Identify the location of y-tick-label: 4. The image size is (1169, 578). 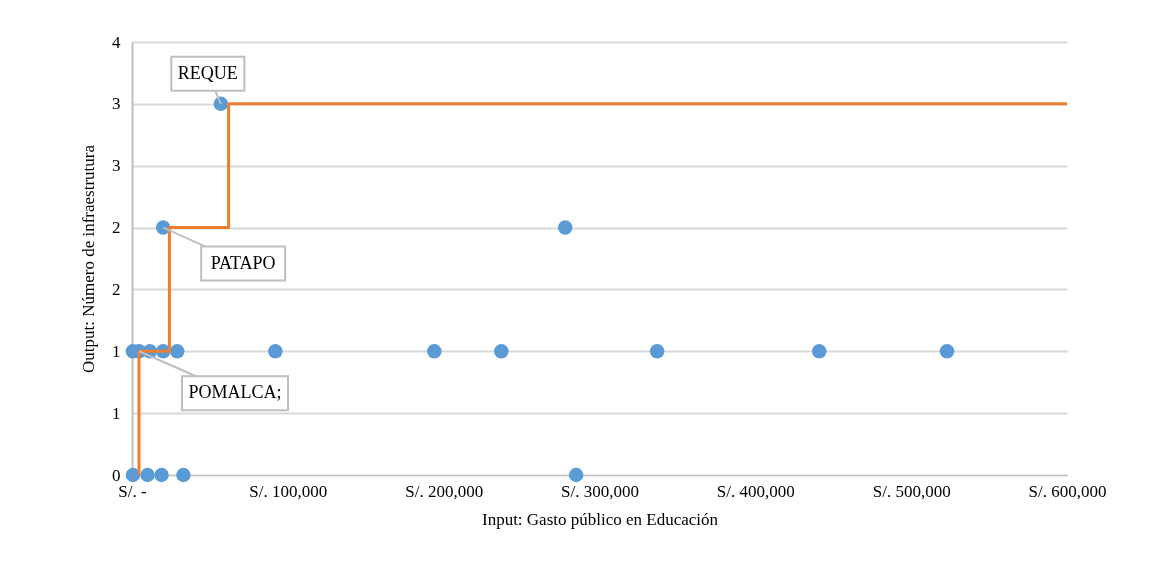
(116, 42).